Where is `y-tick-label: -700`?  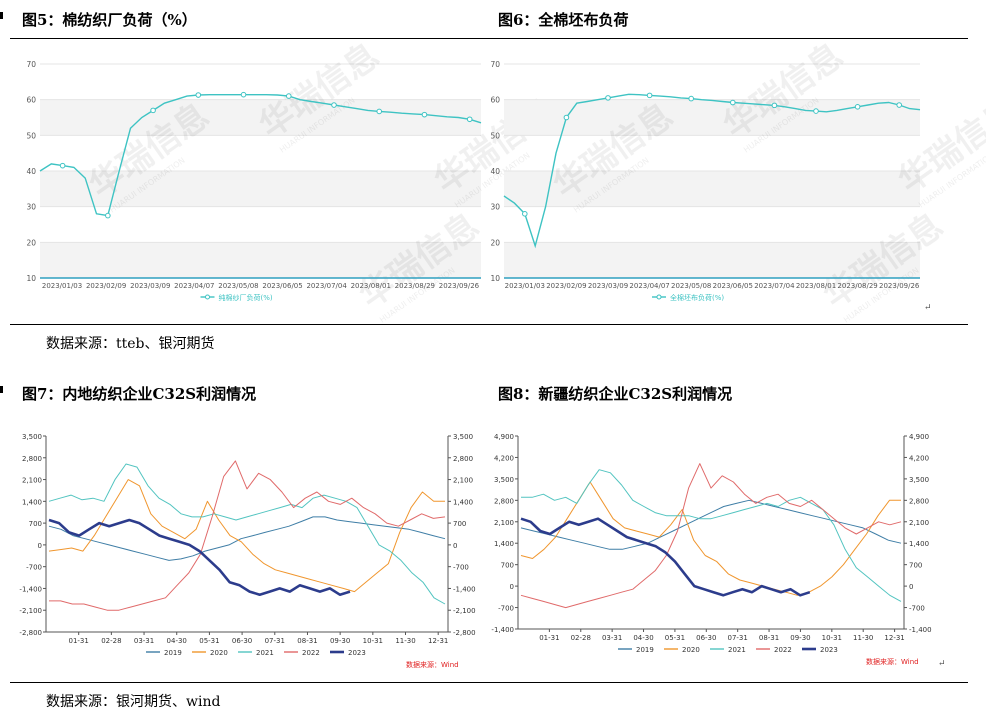 y-tick-label: -700 is located at coordinates (34, 568).